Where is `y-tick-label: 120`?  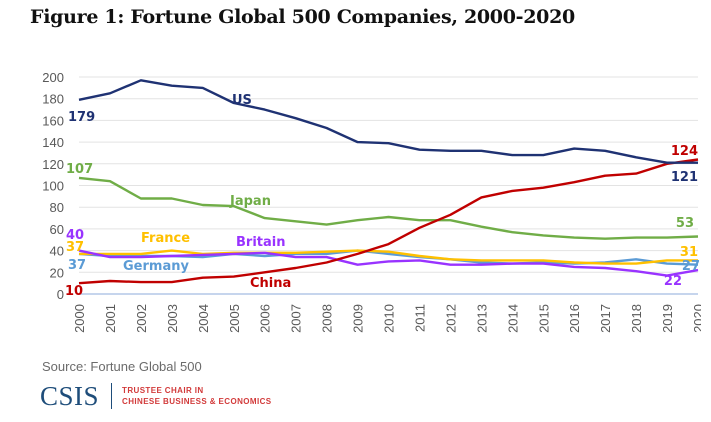 y-tick-label: 120 is located at coordinates (53, 164).